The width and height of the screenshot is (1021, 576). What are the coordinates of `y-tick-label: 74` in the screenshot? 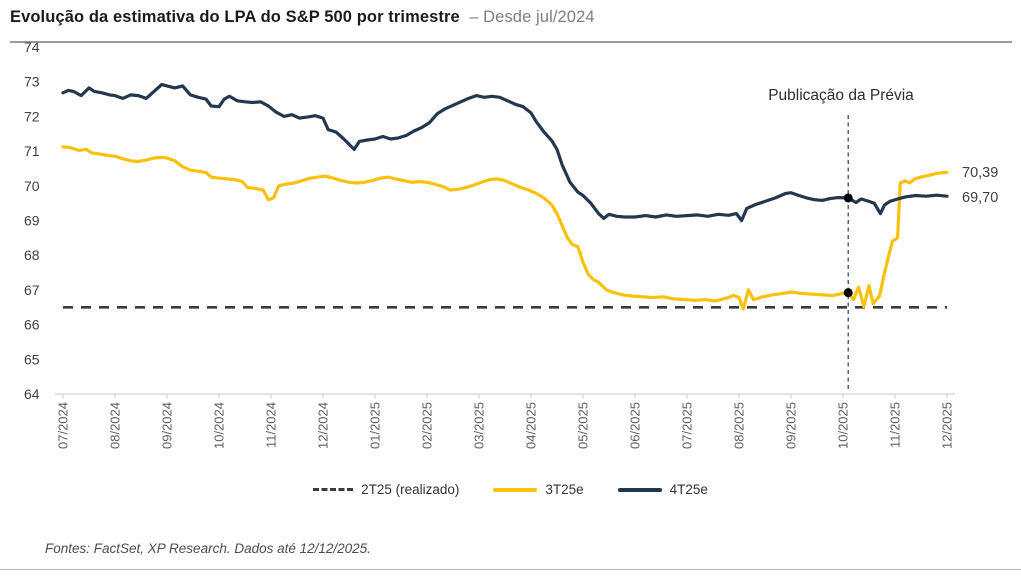 It's located at (32, 47).